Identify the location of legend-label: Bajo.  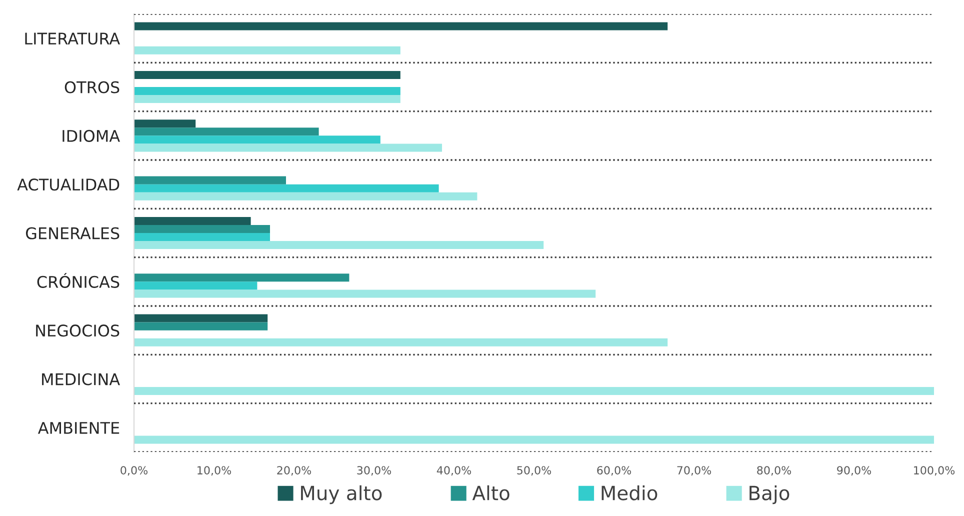
(770, 494).